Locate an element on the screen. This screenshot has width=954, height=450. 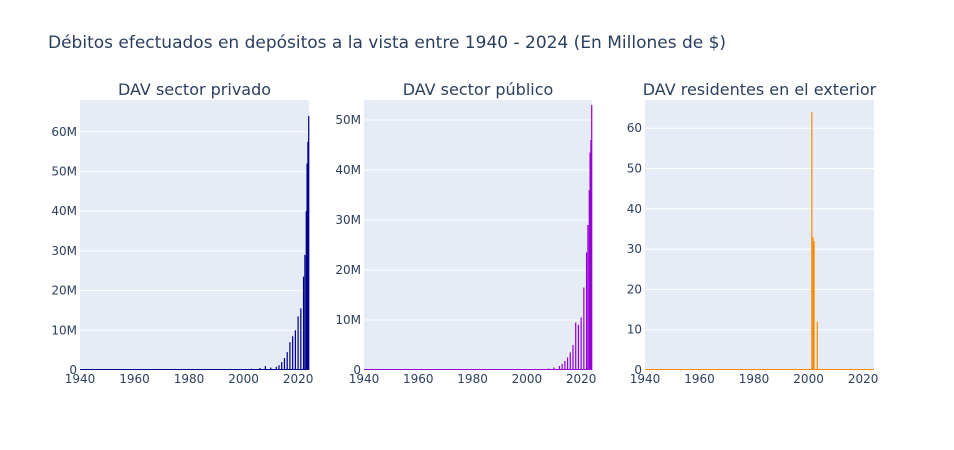
y-tick-label: 40 is located at coordinates (634, 209).